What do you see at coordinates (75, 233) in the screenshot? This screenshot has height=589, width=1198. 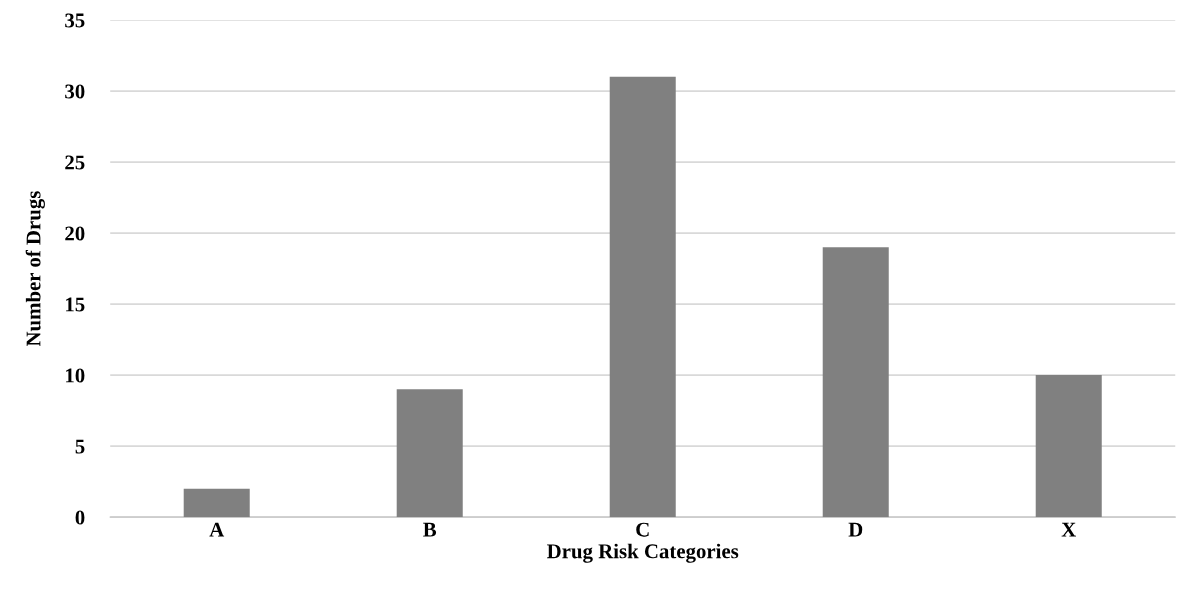 I see `y-tick-label: 20` at bounding box center [75, 233].